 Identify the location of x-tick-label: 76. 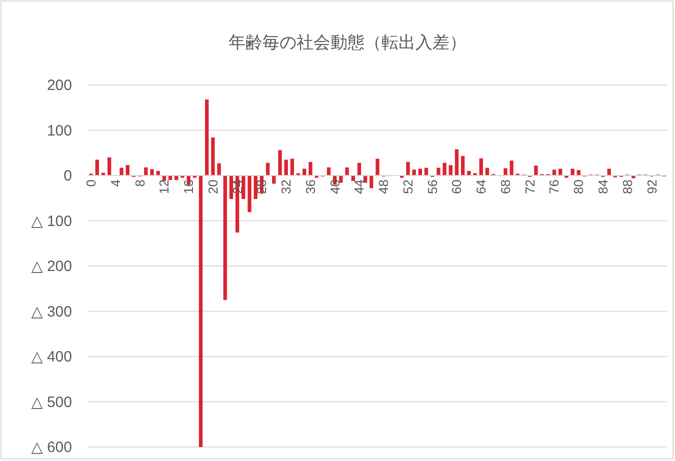
(554, 187).